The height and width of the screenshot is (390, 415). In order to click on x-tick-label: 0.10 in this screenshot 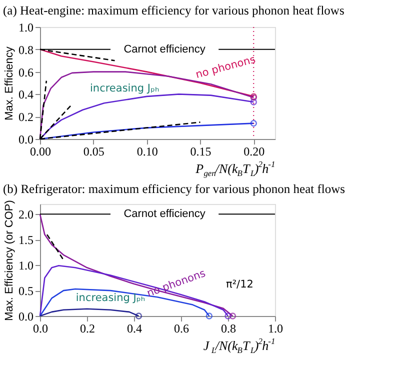, I will do `click(147, 151)`.